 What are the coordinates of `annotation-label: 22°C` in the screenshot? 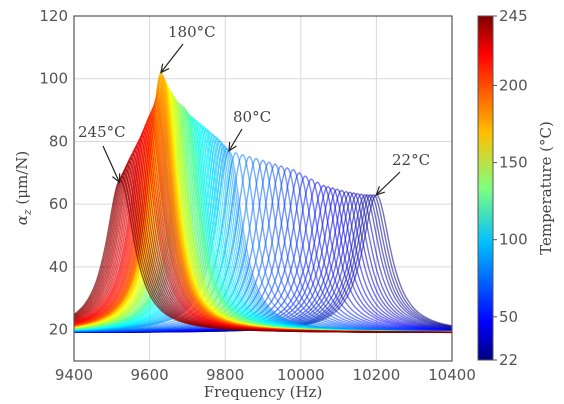 It's located at (411, 160).